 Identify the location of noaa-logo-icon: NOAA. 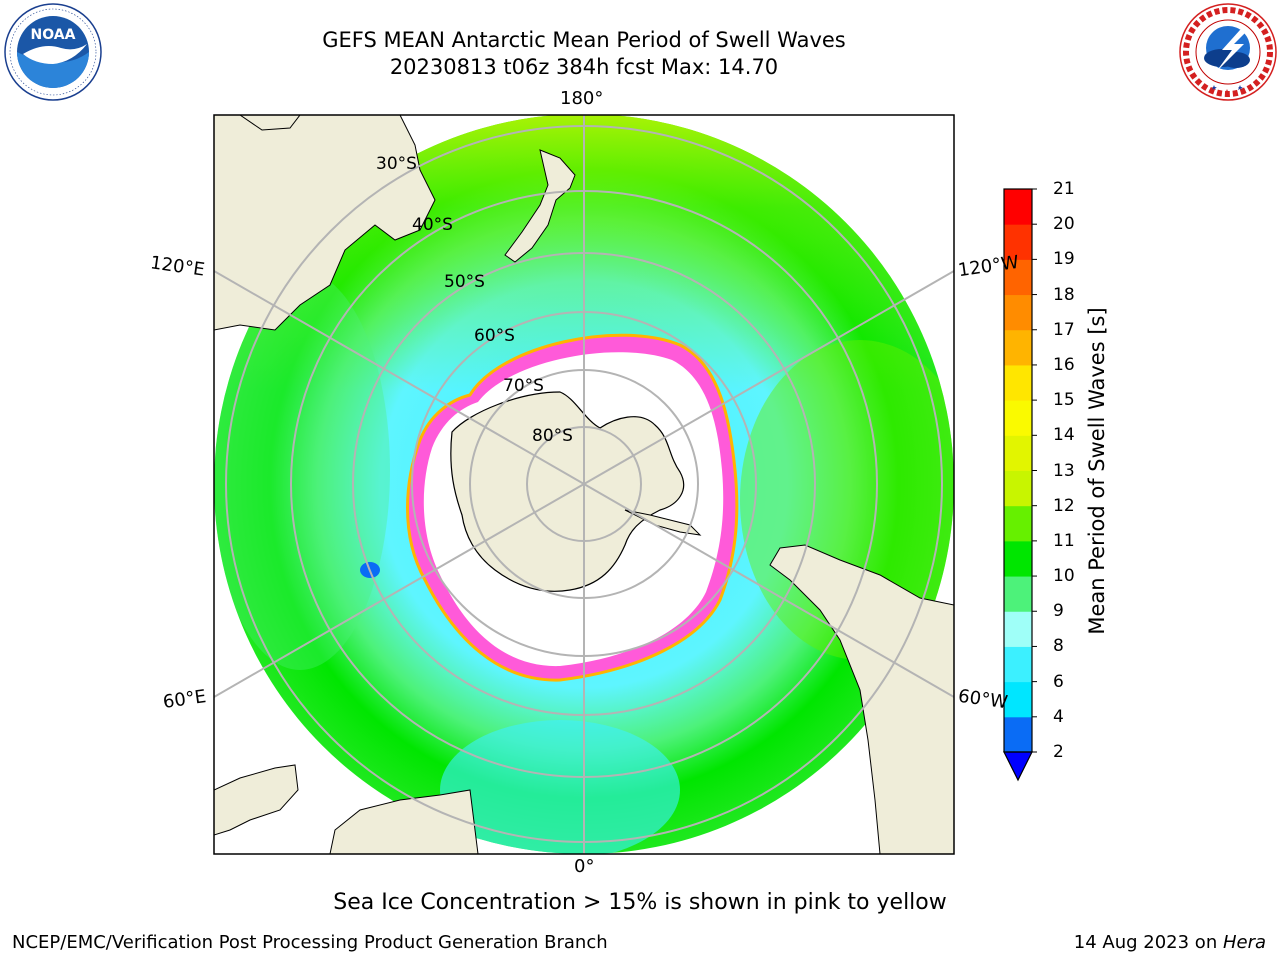
(53, 52).